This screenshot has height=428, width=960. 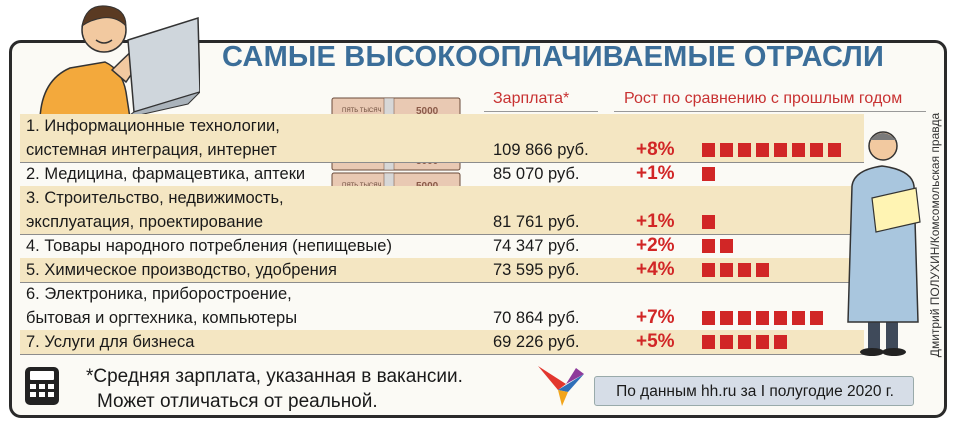 What do you see at coordinates (655, 149) in the screenshot?
I see `growth-label: +8%` at bounding box center [655, 149].